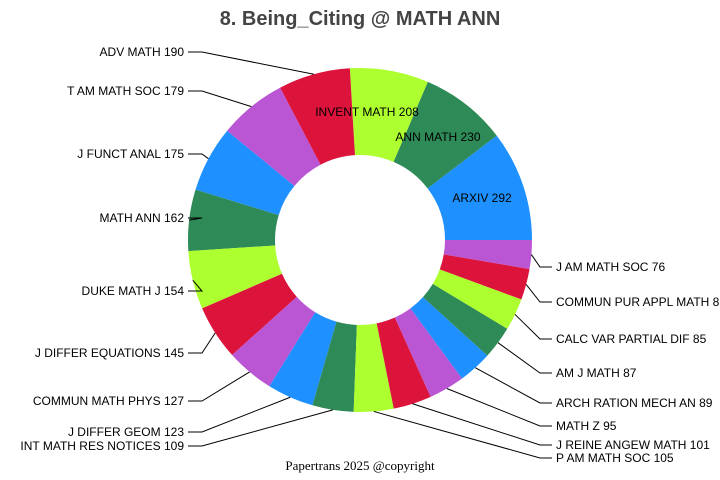  I want to click on slice-label: J FUNCT ANAL 175, so click(130, 154).